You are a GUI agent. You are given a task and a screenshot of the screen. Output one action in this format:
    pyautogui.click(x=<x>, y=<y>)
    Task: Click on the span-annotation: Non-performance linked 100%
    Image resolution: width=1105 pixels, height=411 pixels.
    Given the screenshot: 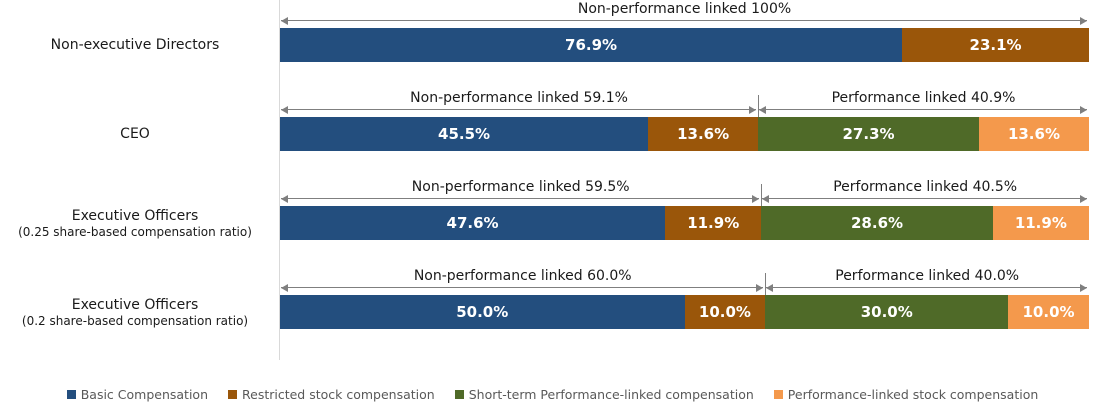 What is the action you would take?
    pyautogui.click(x=684, y=14)
    